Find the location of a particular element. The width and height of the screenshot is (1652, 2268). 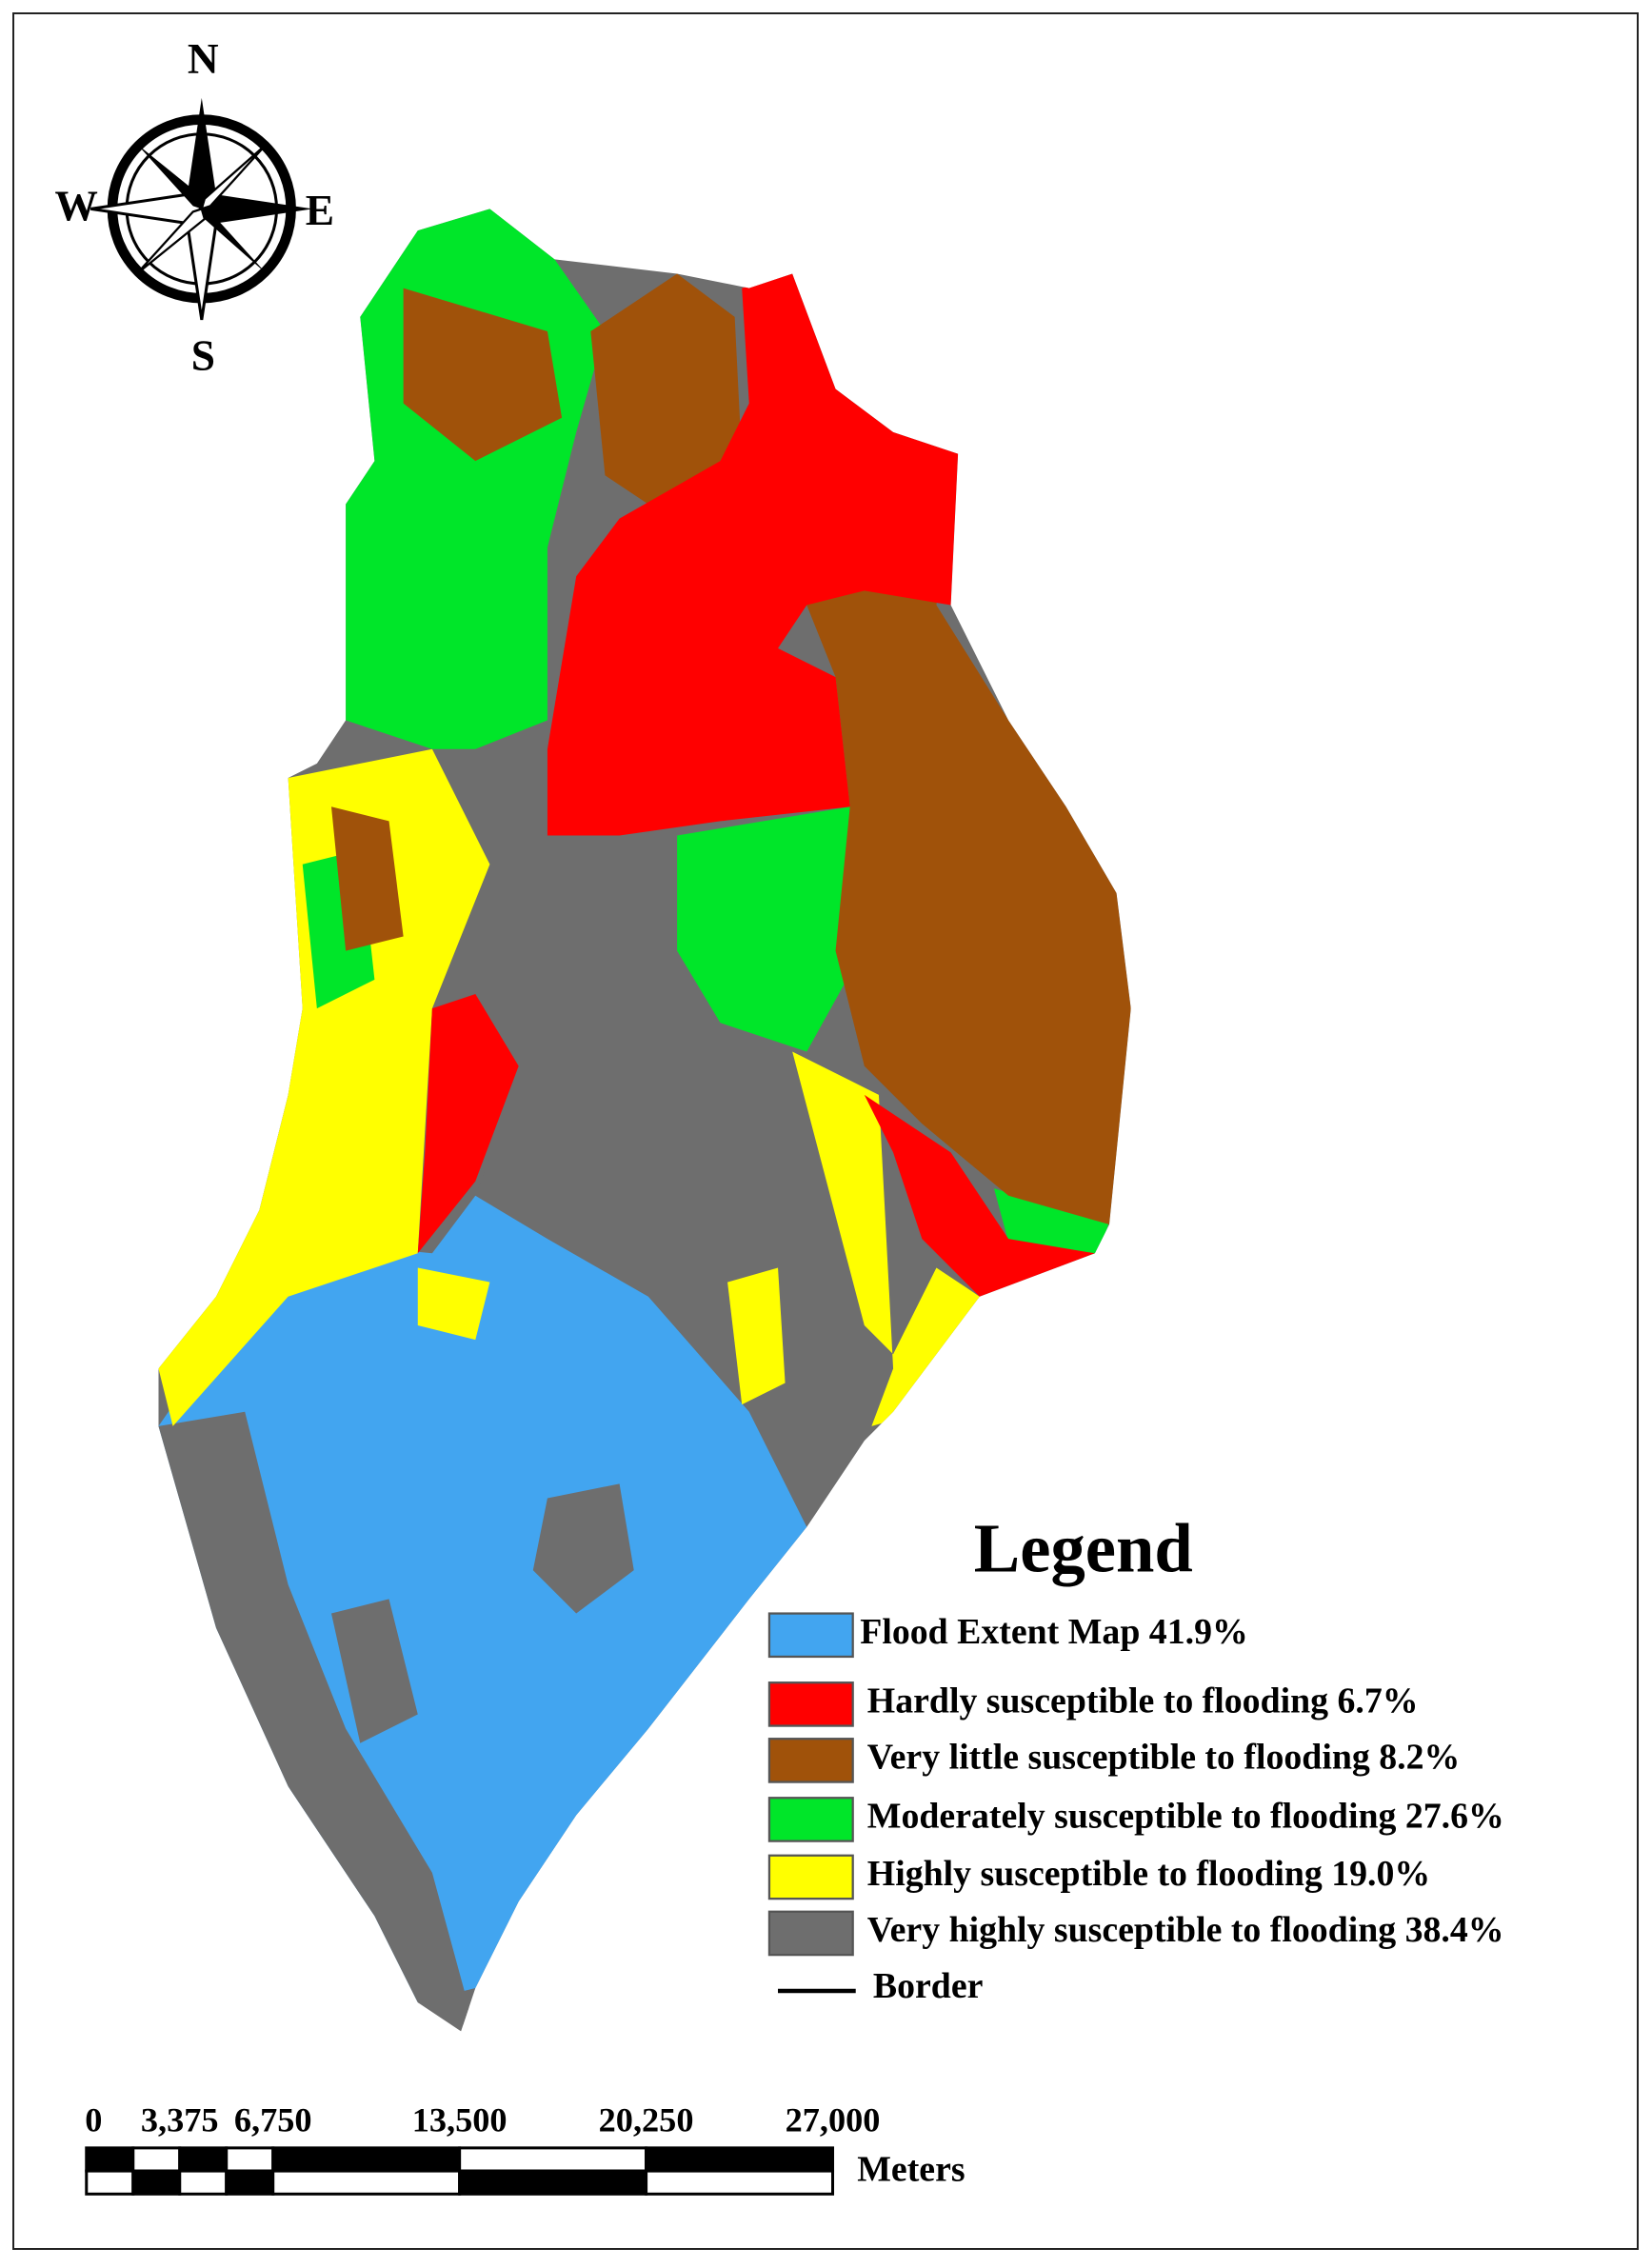

compass-west: W is located at coordinates (76, 205).